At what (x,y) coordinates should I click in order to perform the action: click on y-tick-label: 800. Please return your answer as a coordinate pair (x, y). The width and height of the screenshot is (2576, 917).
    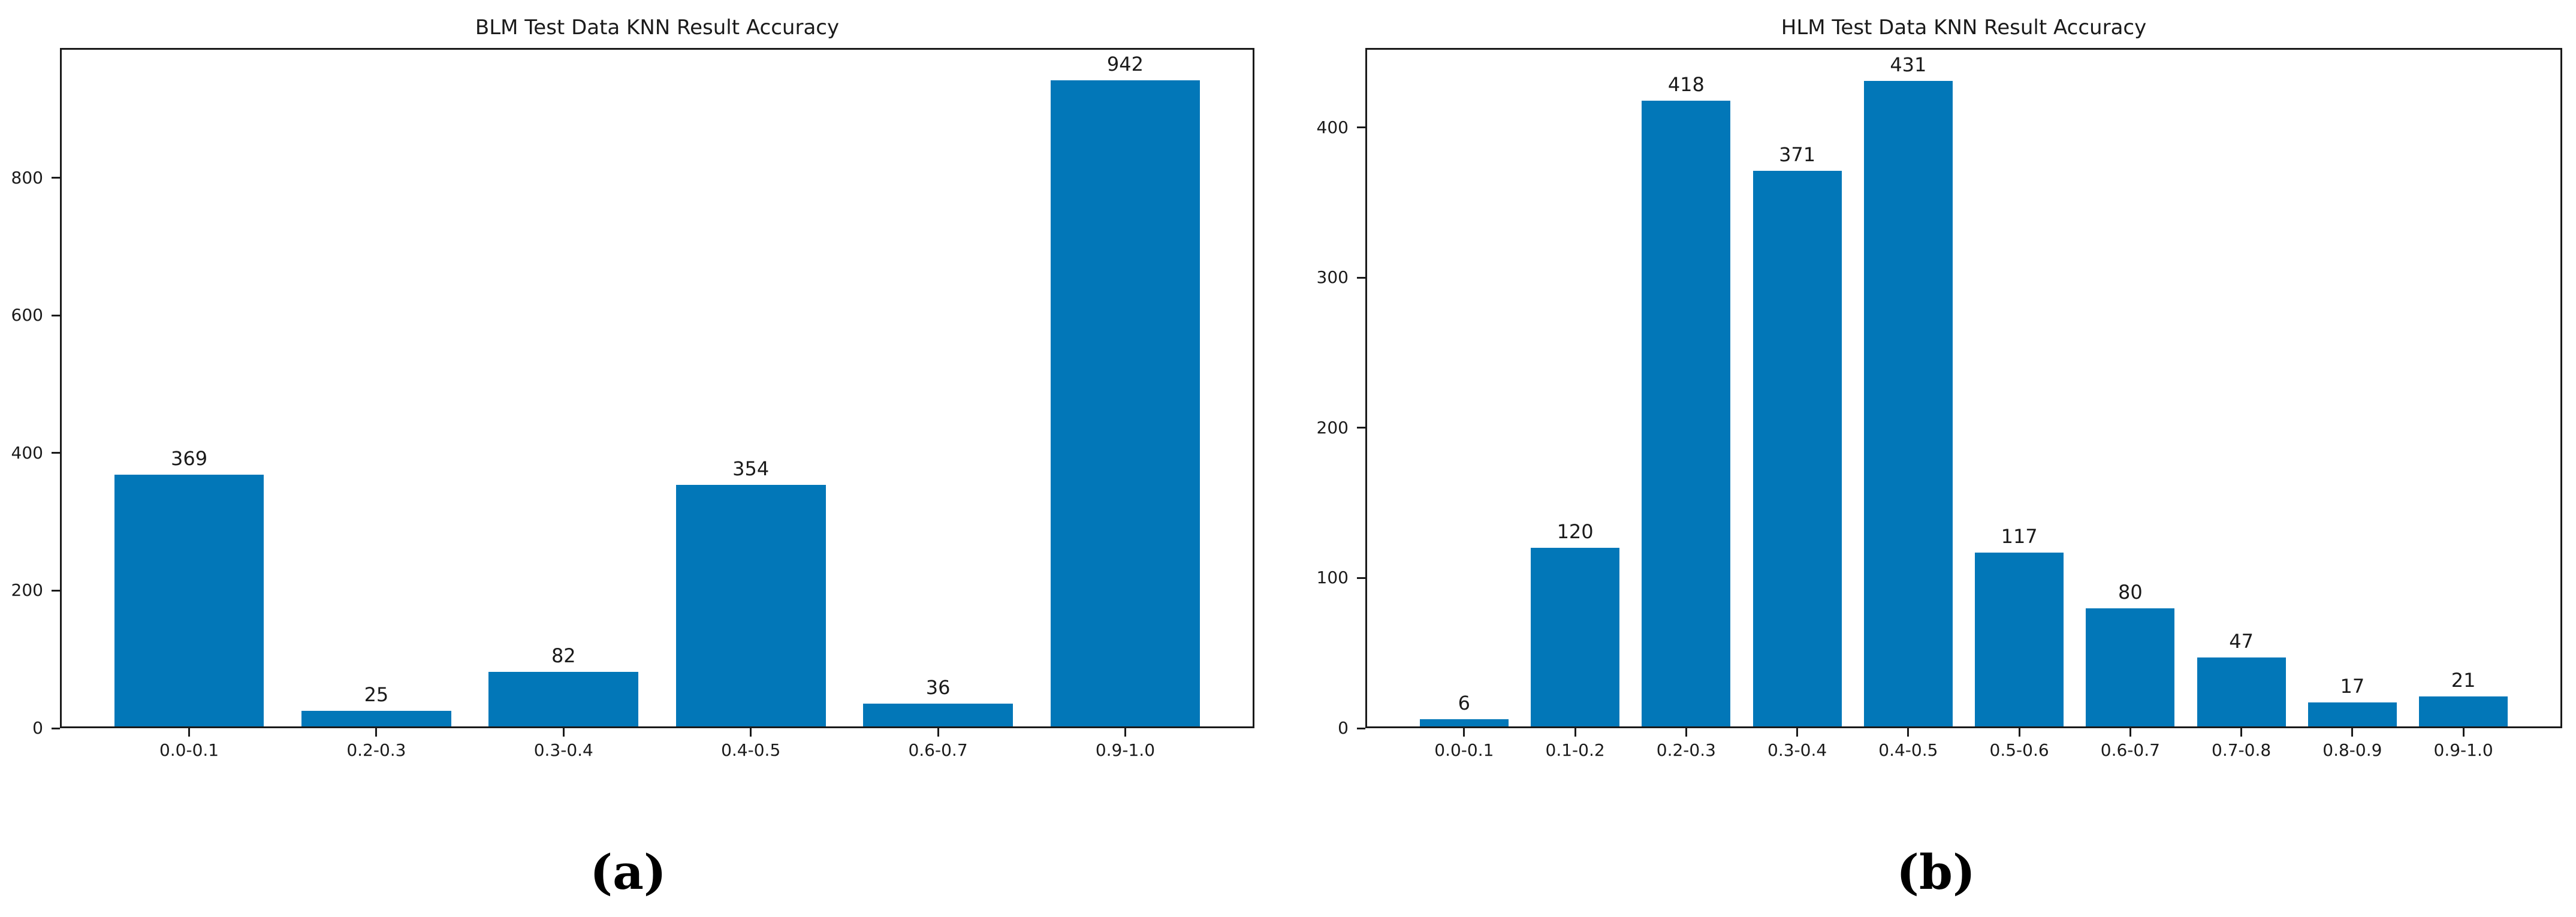
    Looking at the image, I should click on (27, 177).